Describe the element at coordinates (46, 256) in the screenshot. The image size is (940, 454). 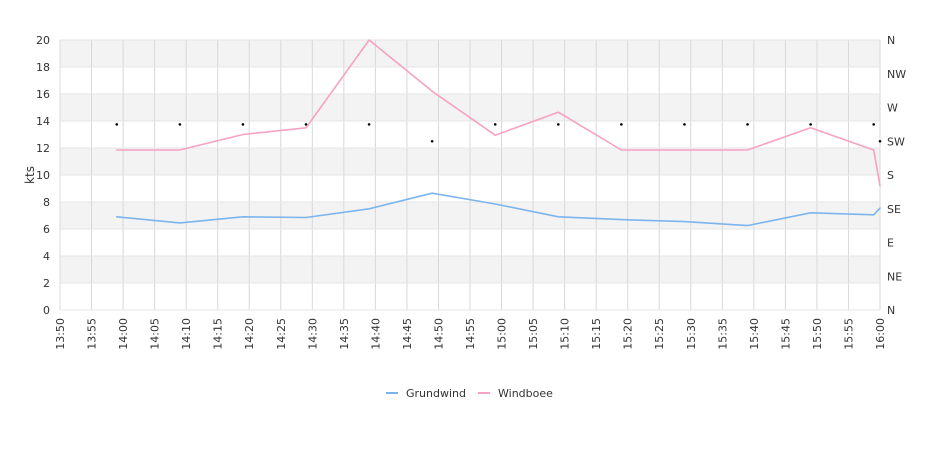
I see `y-tick-label: 4` at that location.